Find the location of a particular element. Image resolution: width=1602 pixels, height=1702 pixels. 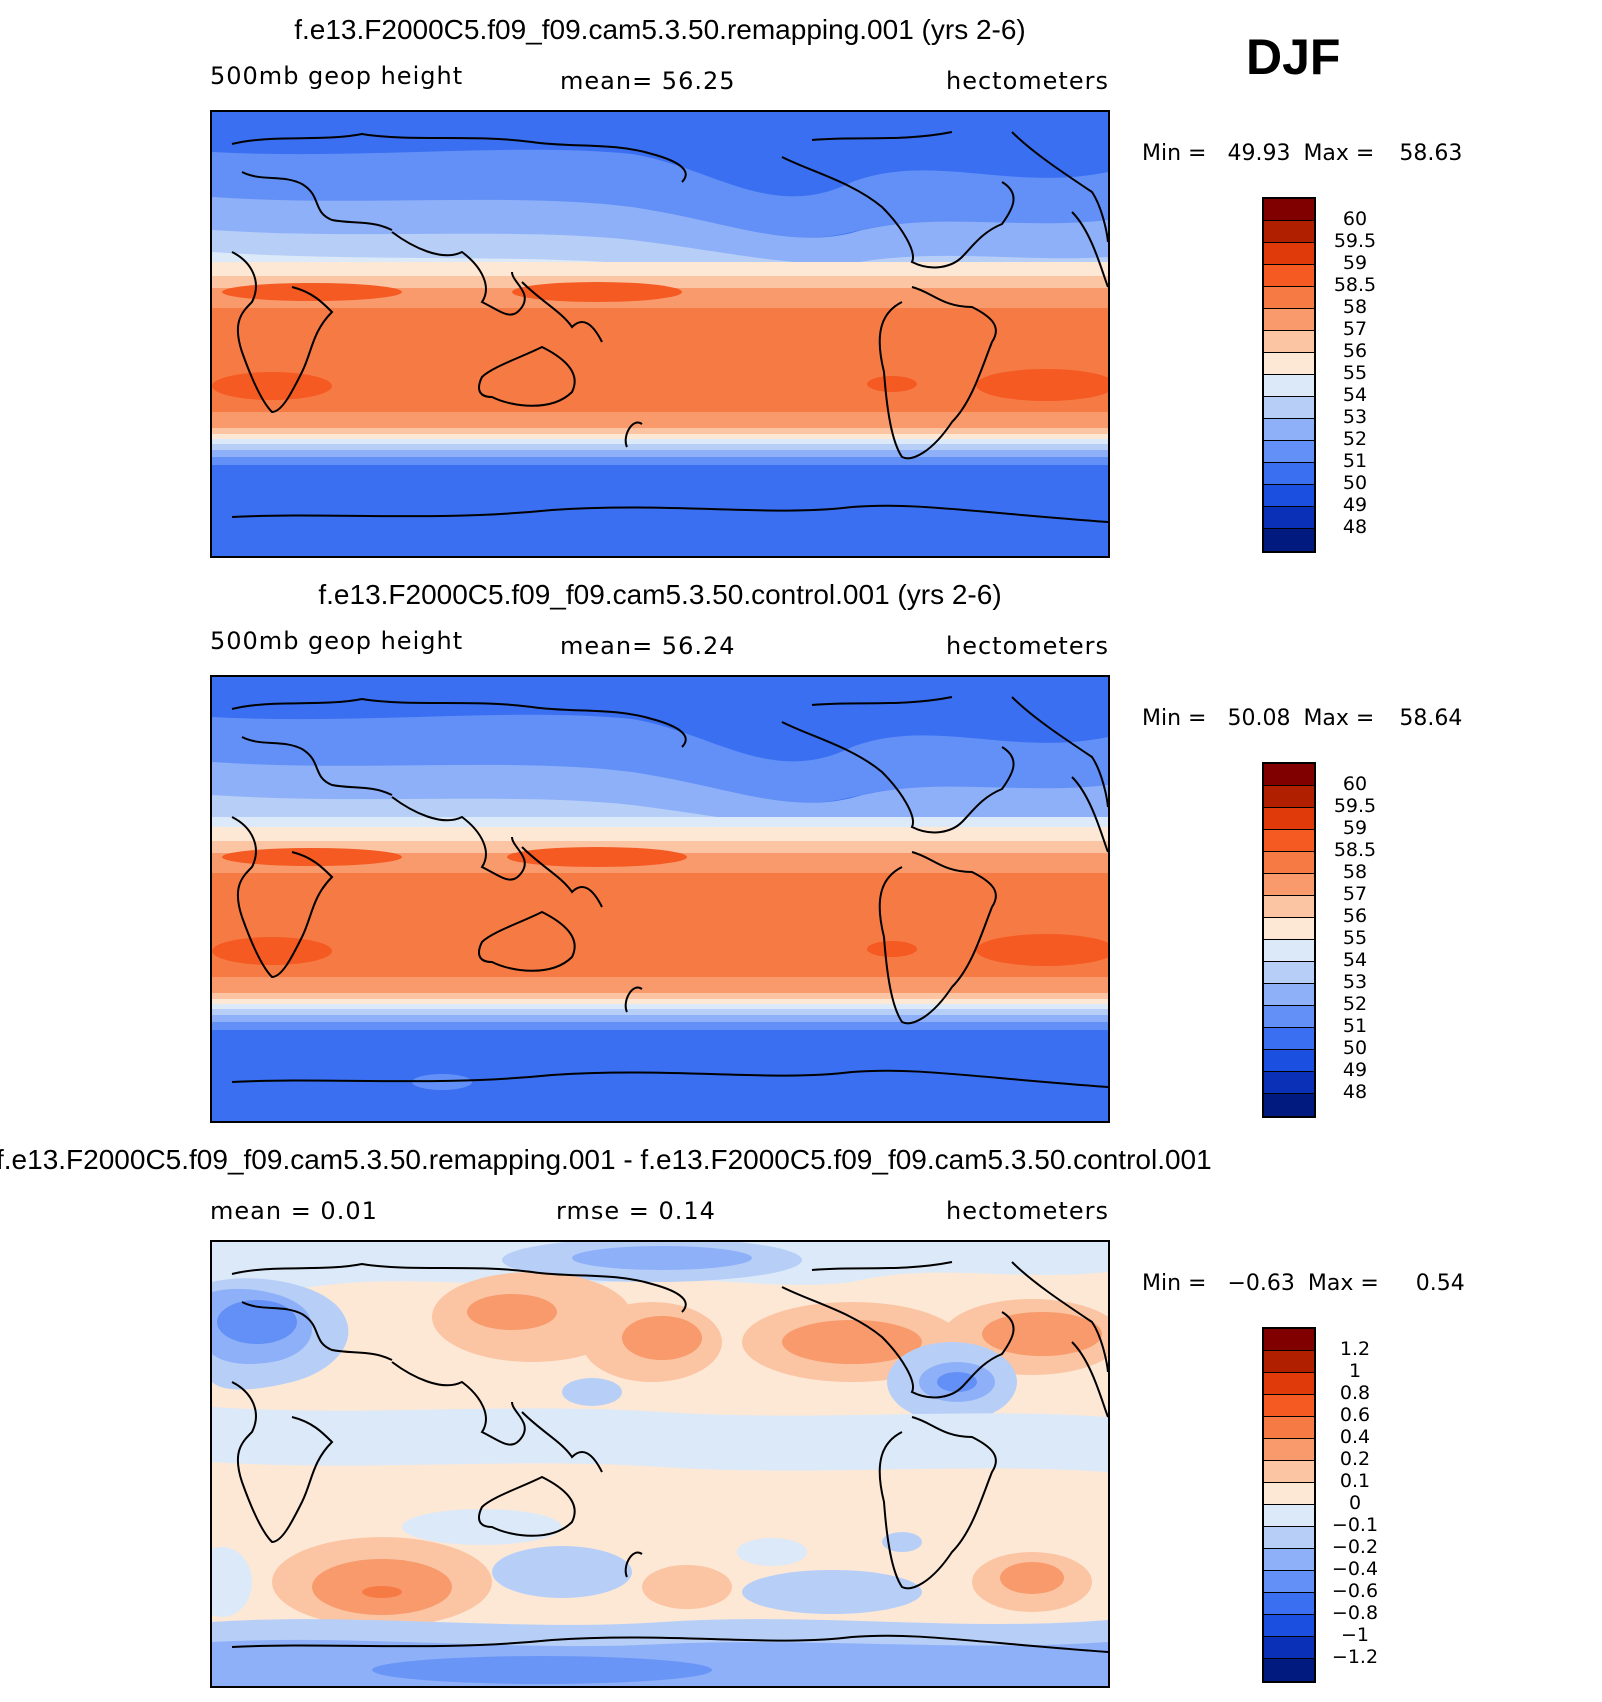

panel-3-colorbar-tick: 0.1 is located at coordinates (1355, 1481).